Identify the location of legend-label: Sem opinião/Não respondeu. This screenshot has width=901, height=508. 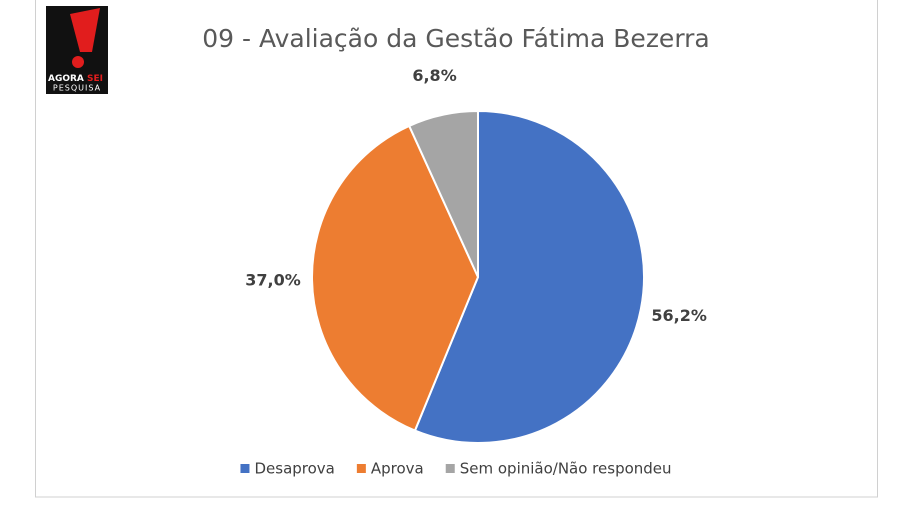
(566, 469).